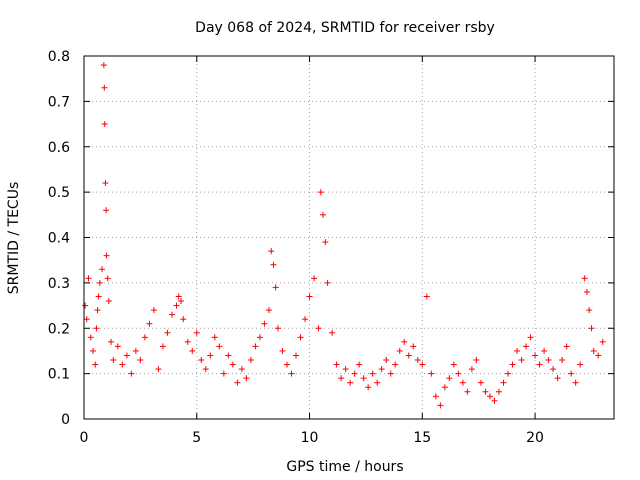  What do you see at coordinates (59, 375) in the screenshot?
I see `y-tick-label: 0.1` at bounding box center [59, 375].